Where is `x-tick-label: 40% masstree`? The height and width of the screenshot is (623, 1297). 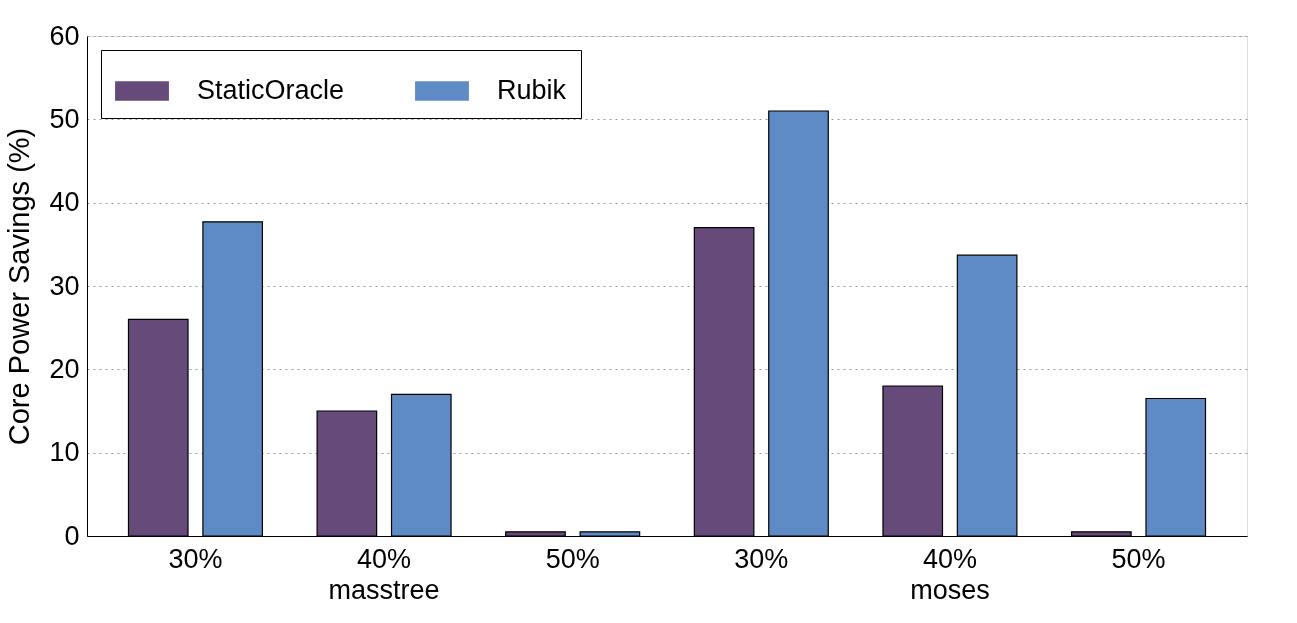
x-tick-label: 40% masstree is located at coordinates (384, 574).